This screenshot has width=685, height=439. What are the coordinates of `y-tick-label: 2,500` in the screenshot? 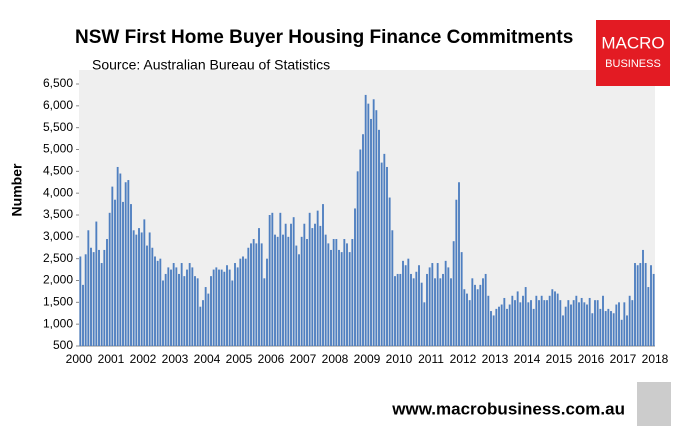 It's located at (58, 258).